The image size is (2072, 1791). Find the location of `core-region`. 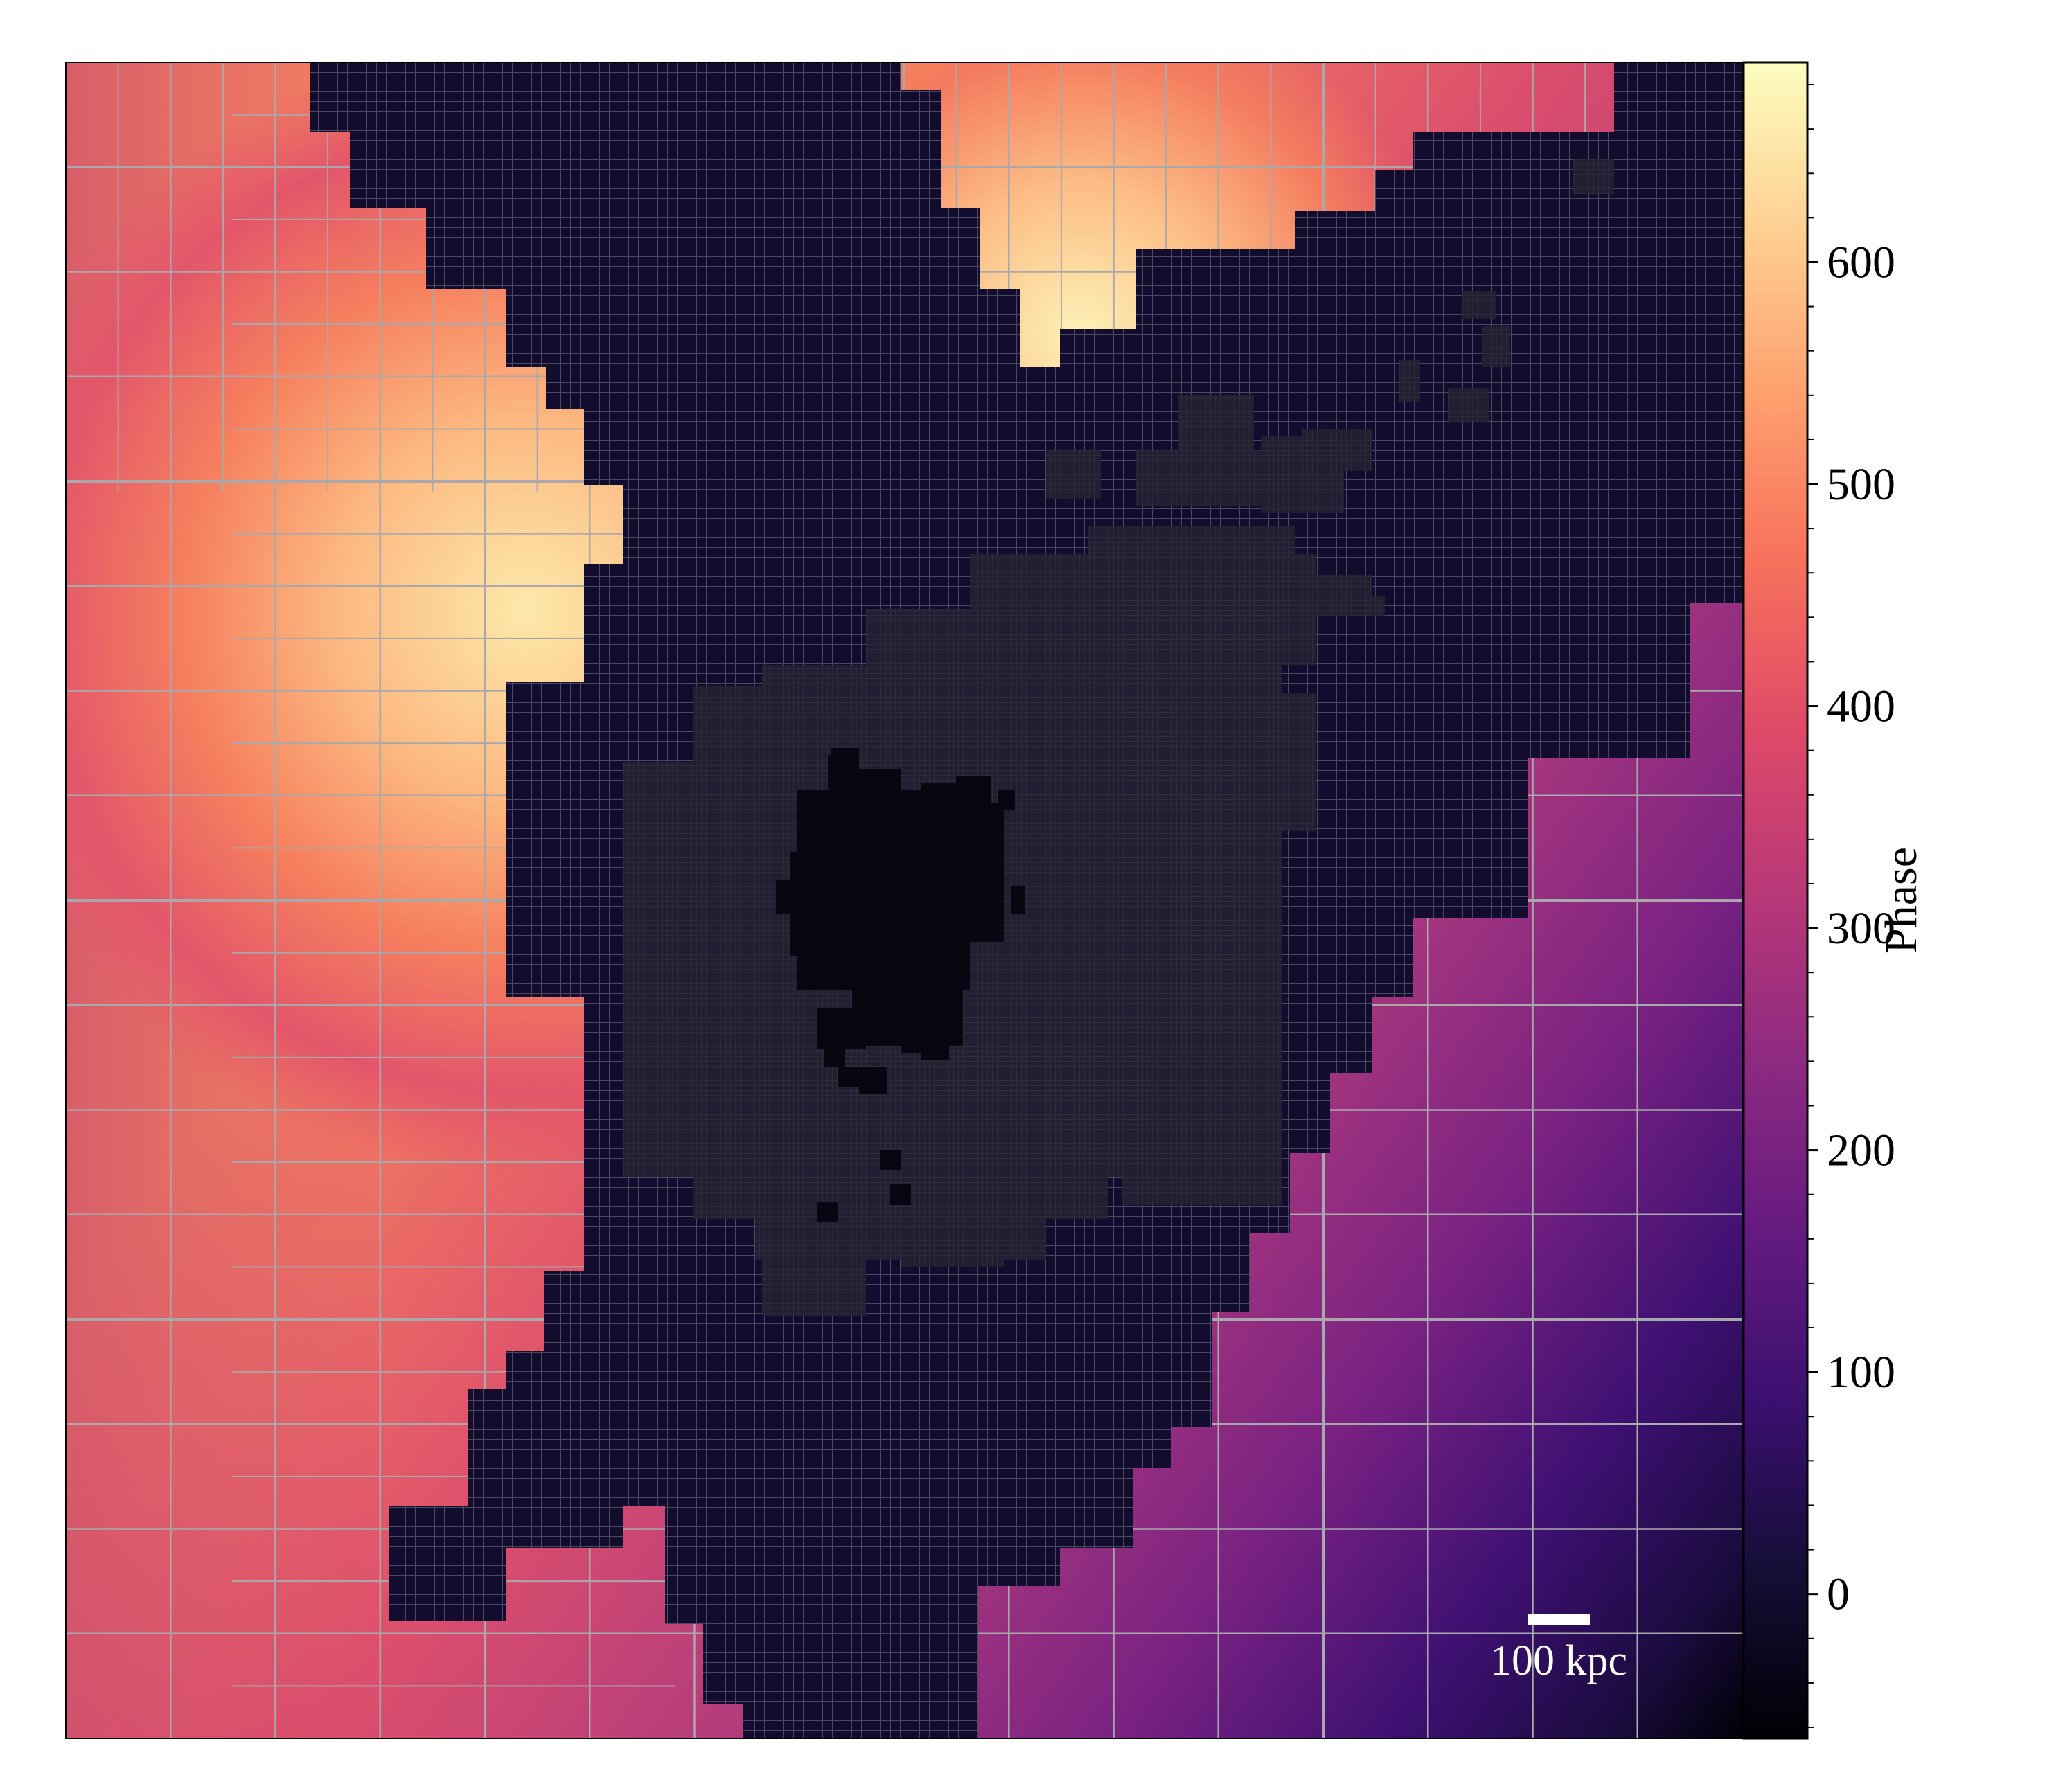

core-region is located at coordinates (900, 985).